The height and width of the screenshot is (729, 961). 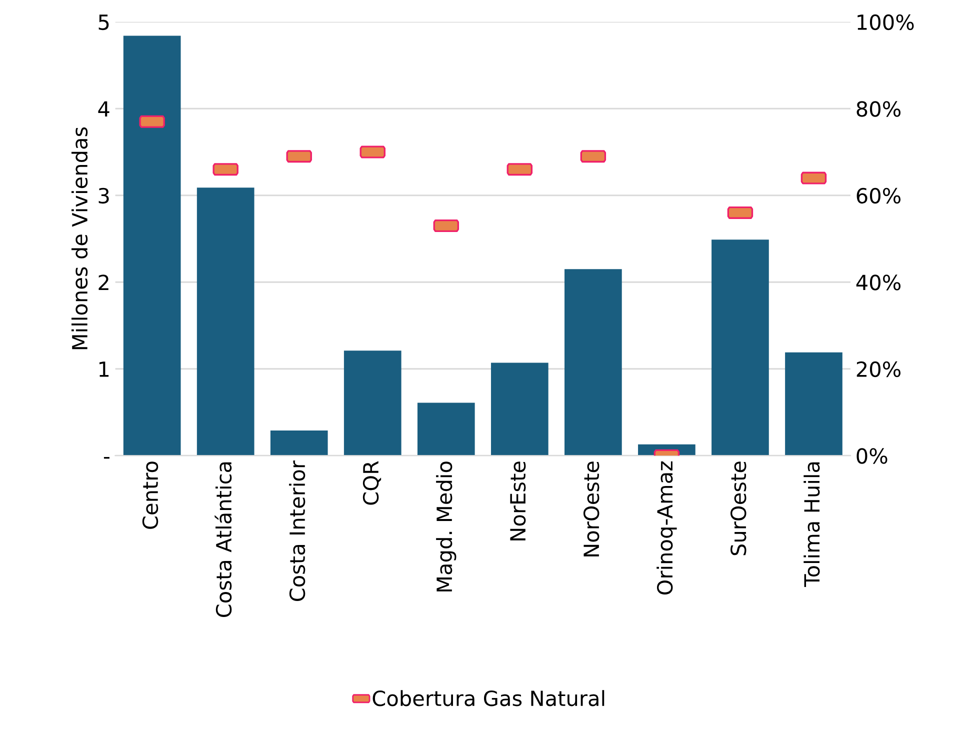 I want to click on y2-tick-label: 100%, so click(x=886, y=22).